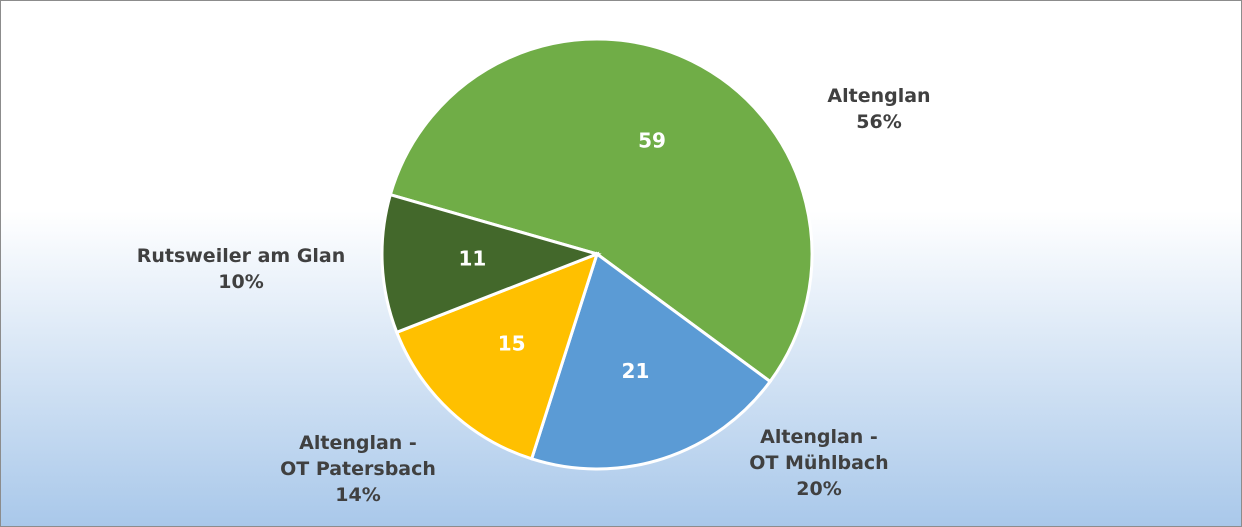 This screenshot has height=527, width=1242. I want to click on category-label: Altenglan - OT Patersbach 14%, so click(358, 469).